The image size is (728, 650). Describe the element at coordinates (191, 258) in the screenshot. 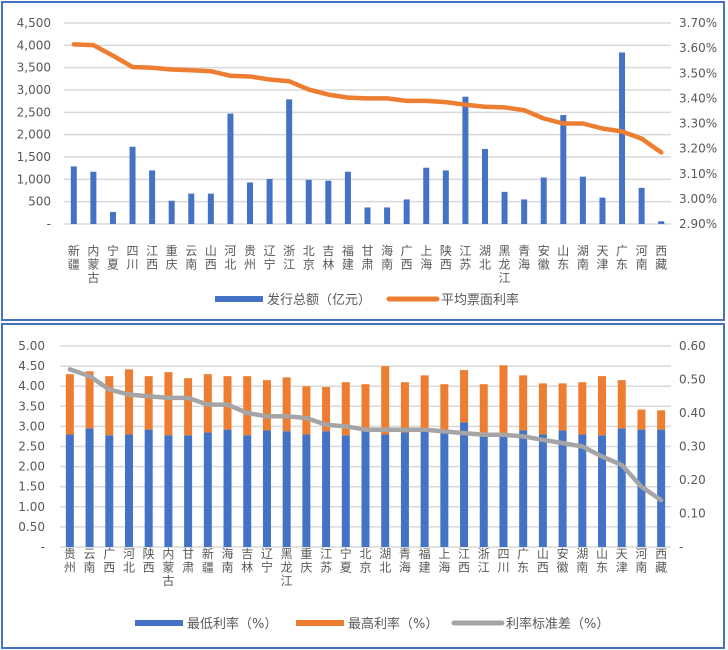

I see `category-label: 云南` at that location.